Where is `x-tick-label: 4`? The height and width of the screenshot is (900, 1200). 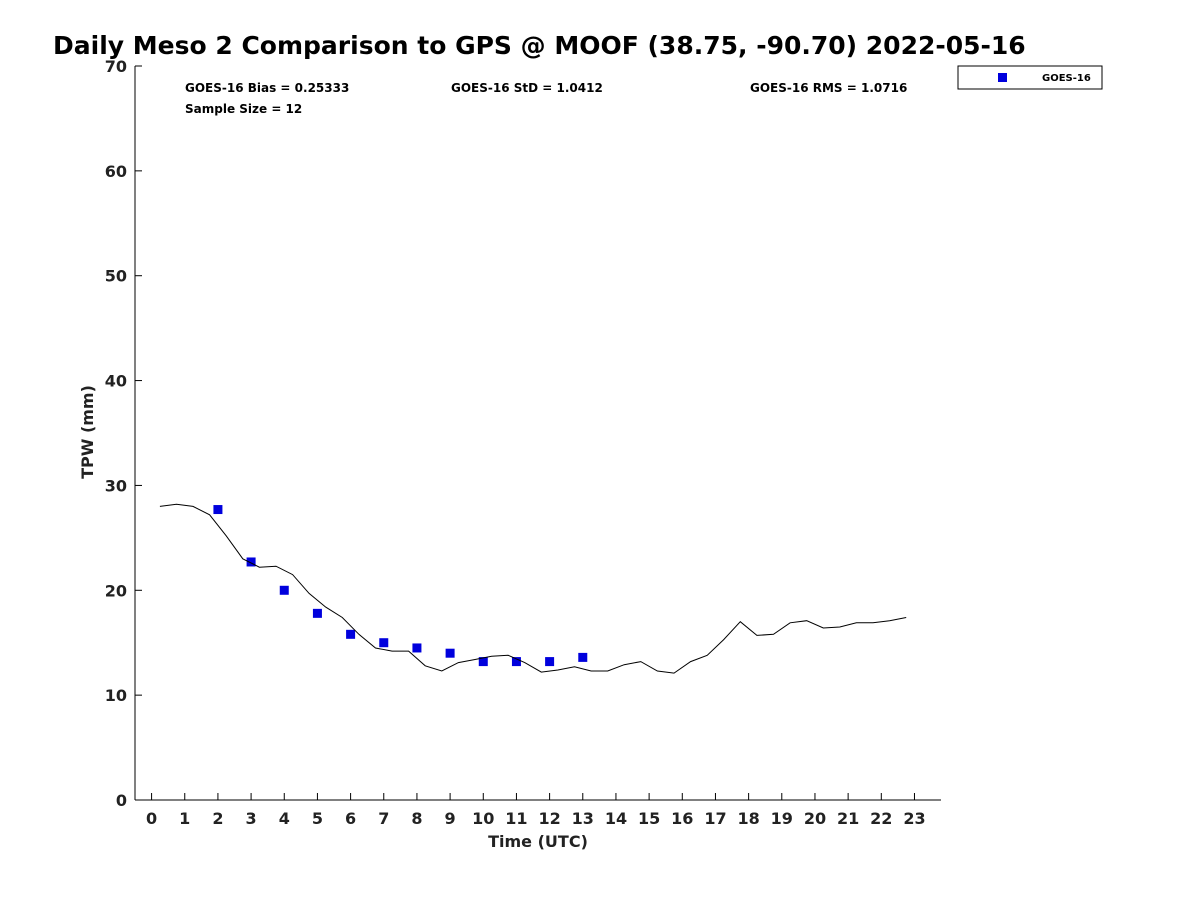 x-tick-label: 4 is located at coordinates (284, 818).